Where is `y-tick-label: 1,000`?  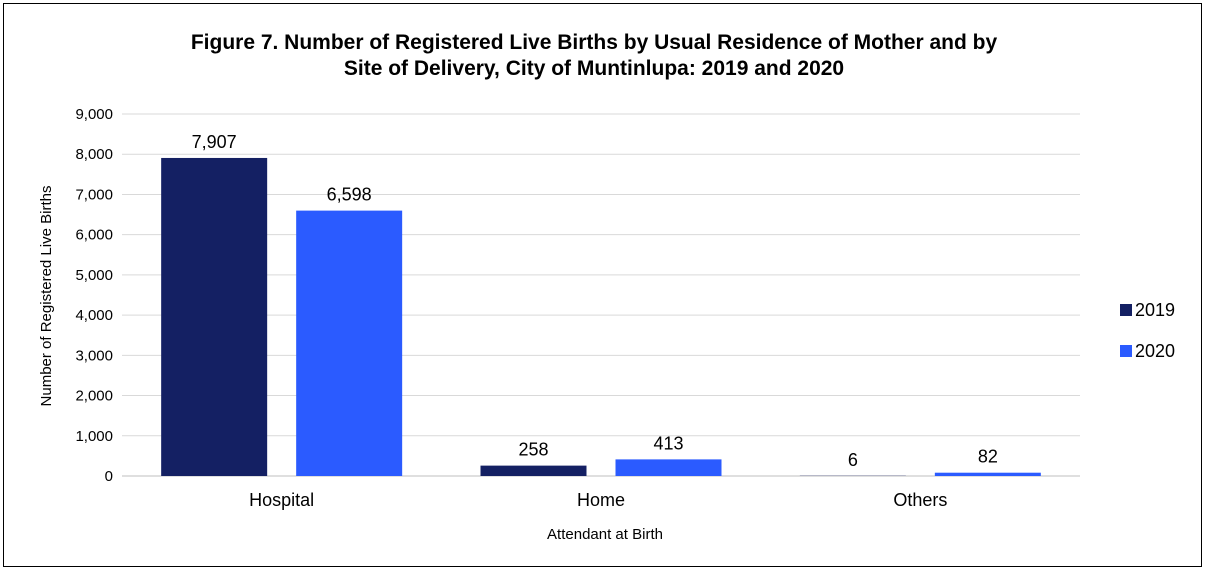 y-tick-label: 1,000 is located at coordinates (94, 436).